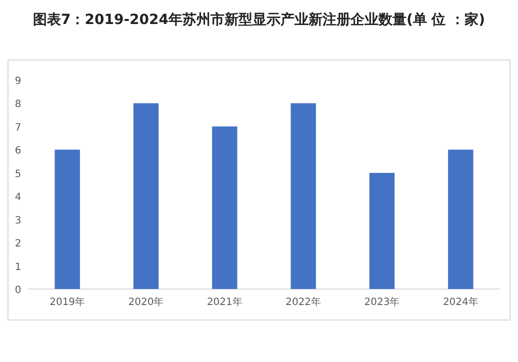 Image resolution: width=518 pixels, height=362 pixels. Describe the element at coordinates (382, 302) in the screenshot. I see `x-tick-label: 2023年` at that location.